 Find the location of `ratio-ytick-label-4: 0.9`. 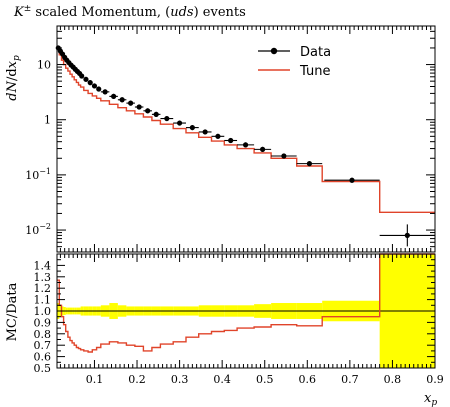

ratio-ytick-label-4: 0.9 is located at coordinates (43, 322).